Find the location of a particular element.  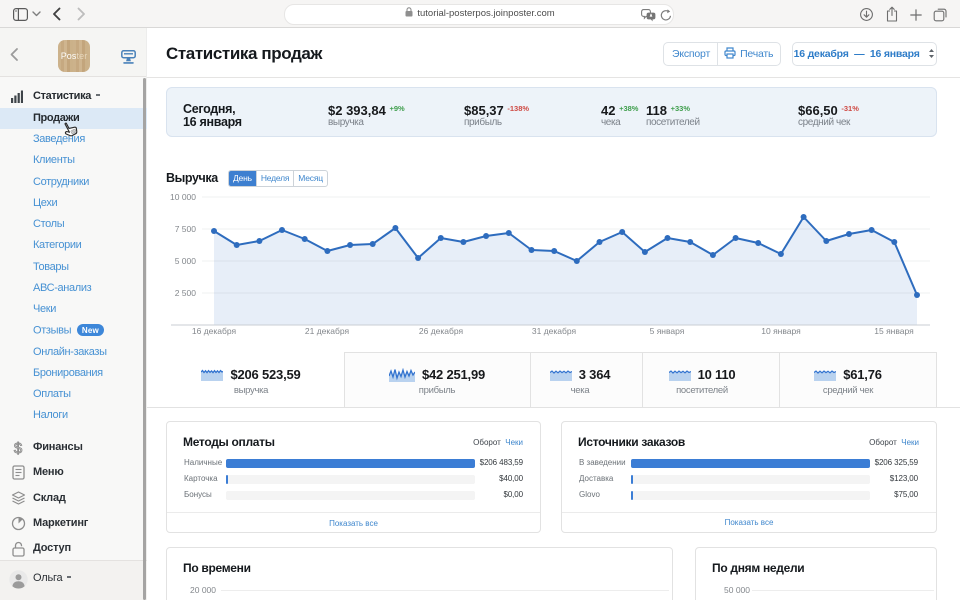

svg-text: 10 000 is located at coordinates (183, 197).